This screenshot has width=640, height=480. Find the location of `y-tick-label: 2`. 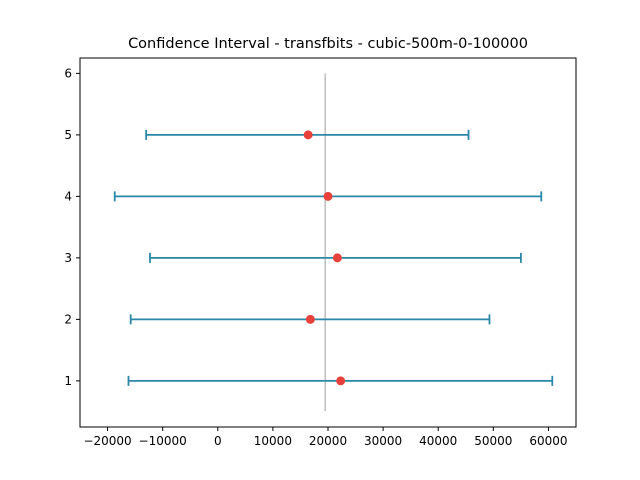

y-tick-label: 2 is located at coordinates (68, 319).